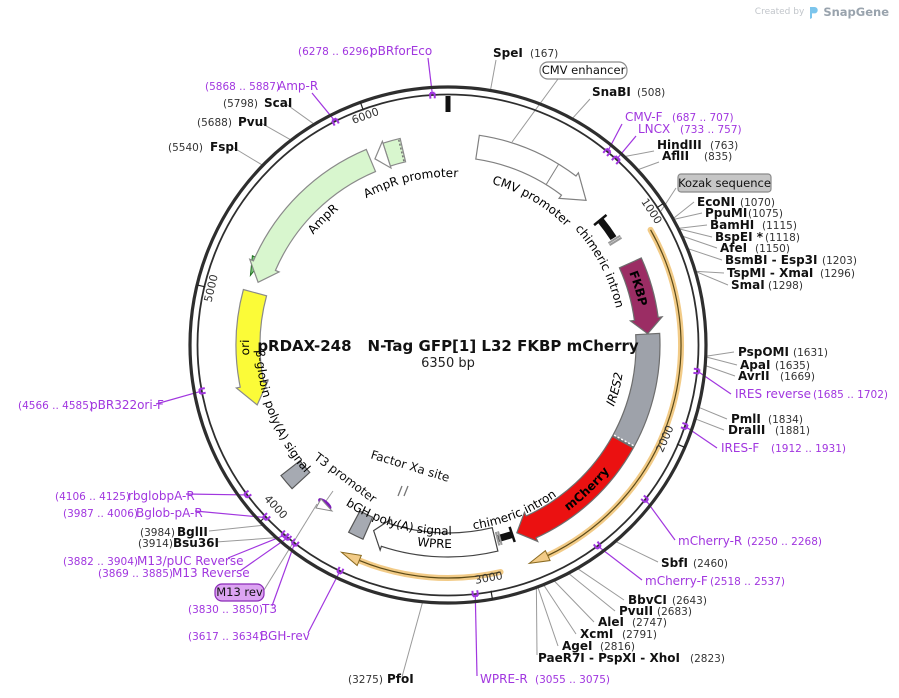 This screenshot has height=698, width=899. What do you see at coordinates (174, 573) in the screenshot?
I see `primer-M13-Reverse-label: (3869 .. 3885)M13 Reverse` at bounding box center [174, 573].